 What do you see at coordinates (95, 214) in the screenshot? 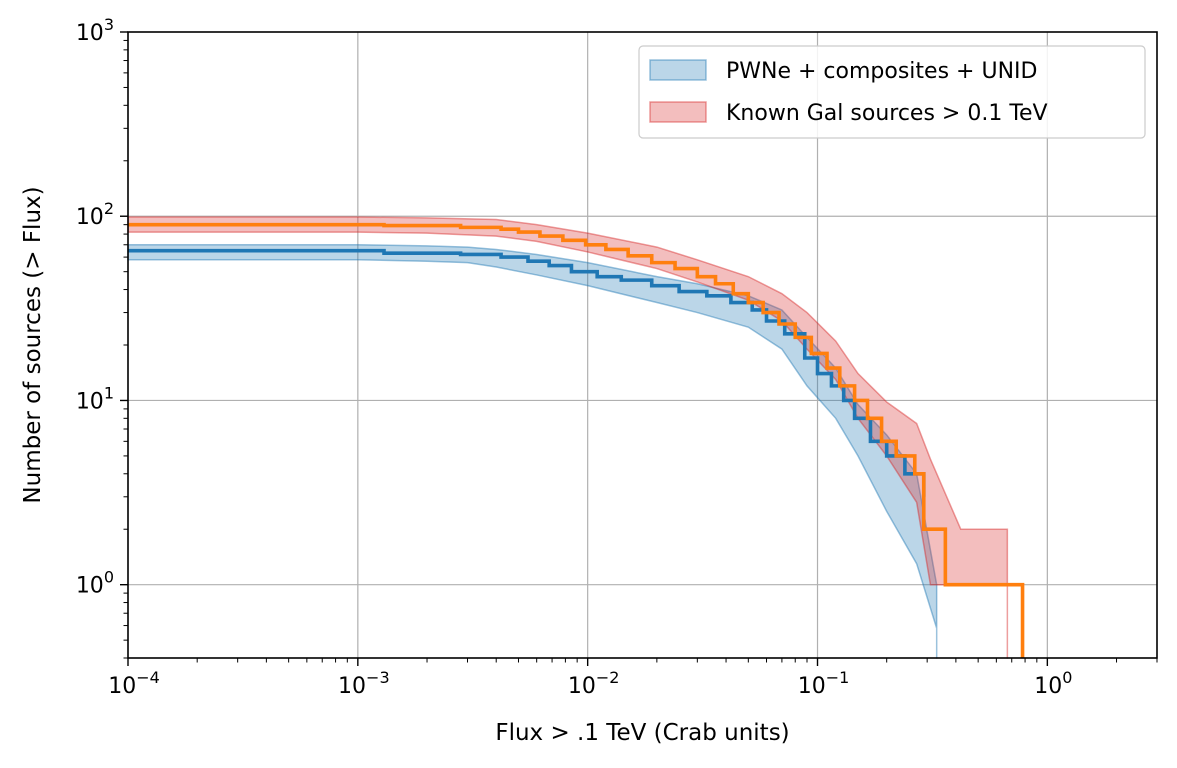
I see `y-tick-label: 10²` at bounding box center [95, 214].